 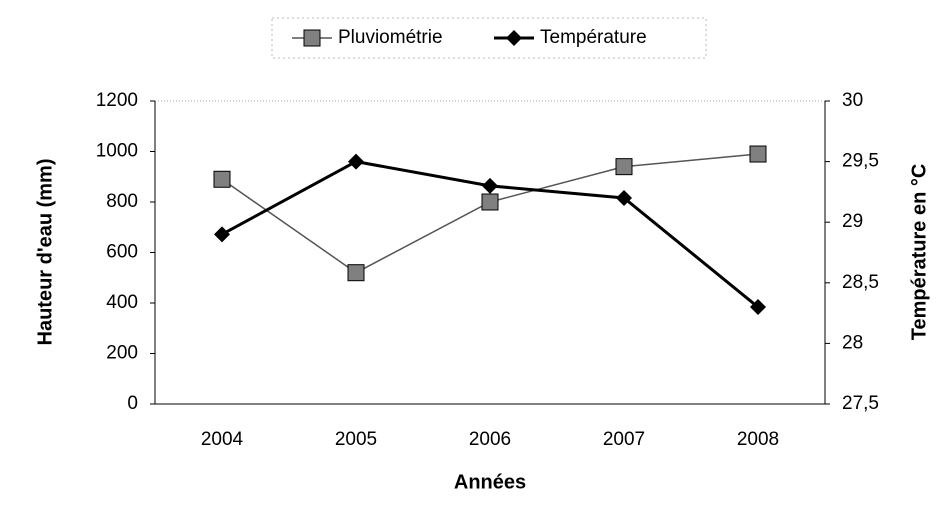 What do you see at coordinates (489, 38) in the screenshot?
I see `legend-box` at bounding box center [489, 38].